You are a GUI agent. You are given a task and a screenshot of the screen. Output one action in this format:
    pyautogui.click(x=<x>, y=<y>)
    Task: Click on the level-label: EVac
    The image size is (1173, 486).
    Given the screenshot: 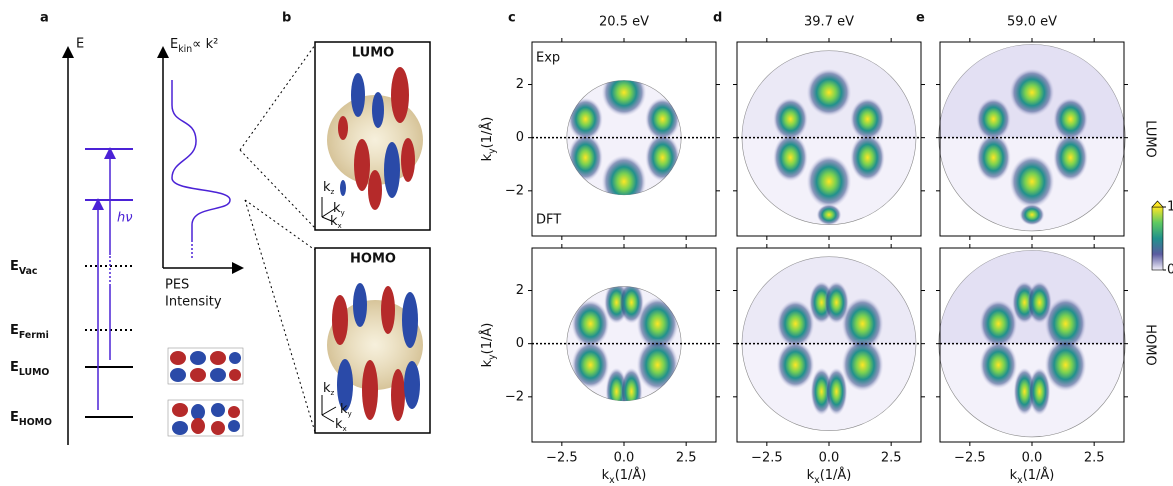 What is the action you would take?
    pyautogui.click(x=23, y=268)
    